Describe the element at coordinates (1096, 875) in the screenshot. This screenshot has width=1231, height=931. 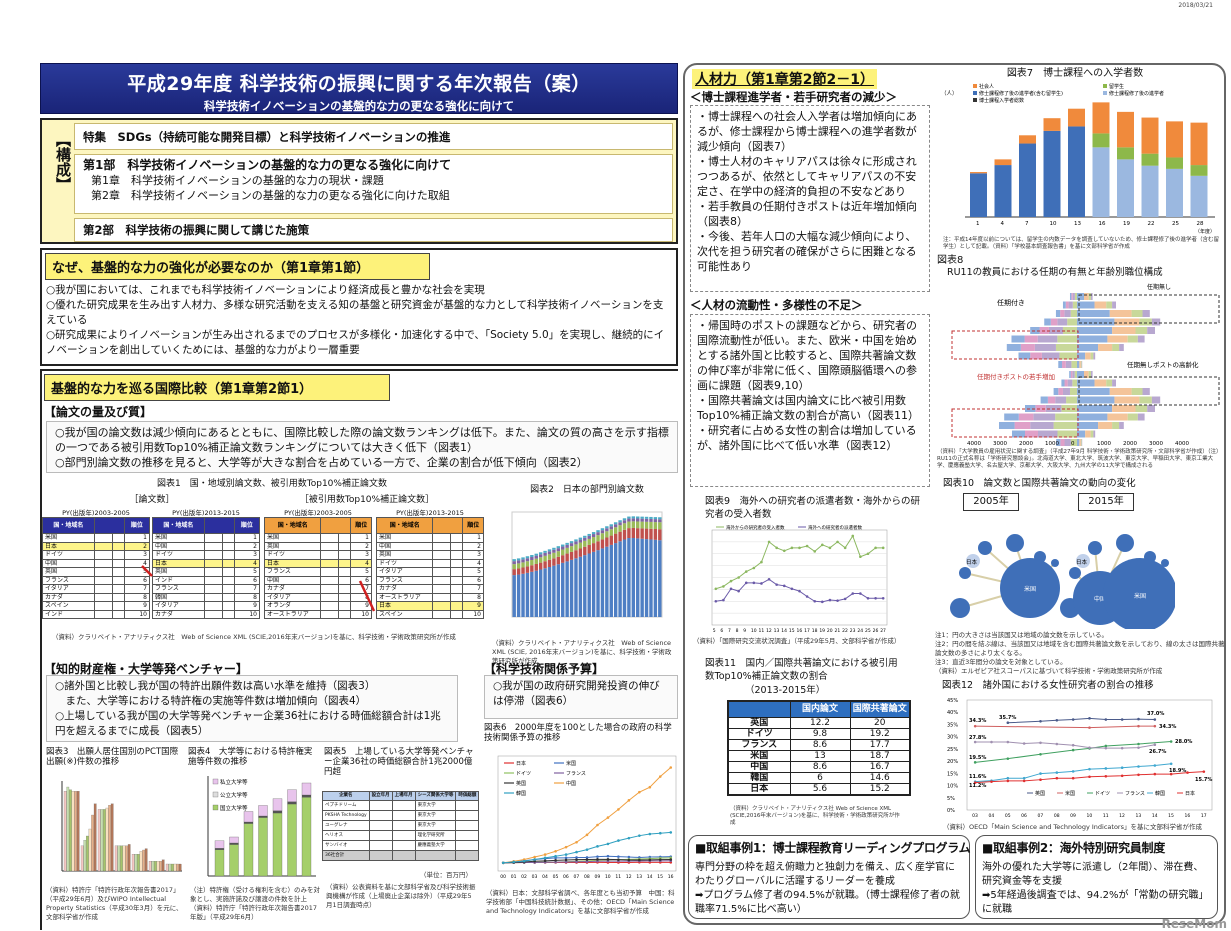
I see `case2-body: 海外の優れた大学等に派遣し（2年間）、滞在費、研究資金等を支援` at that location.